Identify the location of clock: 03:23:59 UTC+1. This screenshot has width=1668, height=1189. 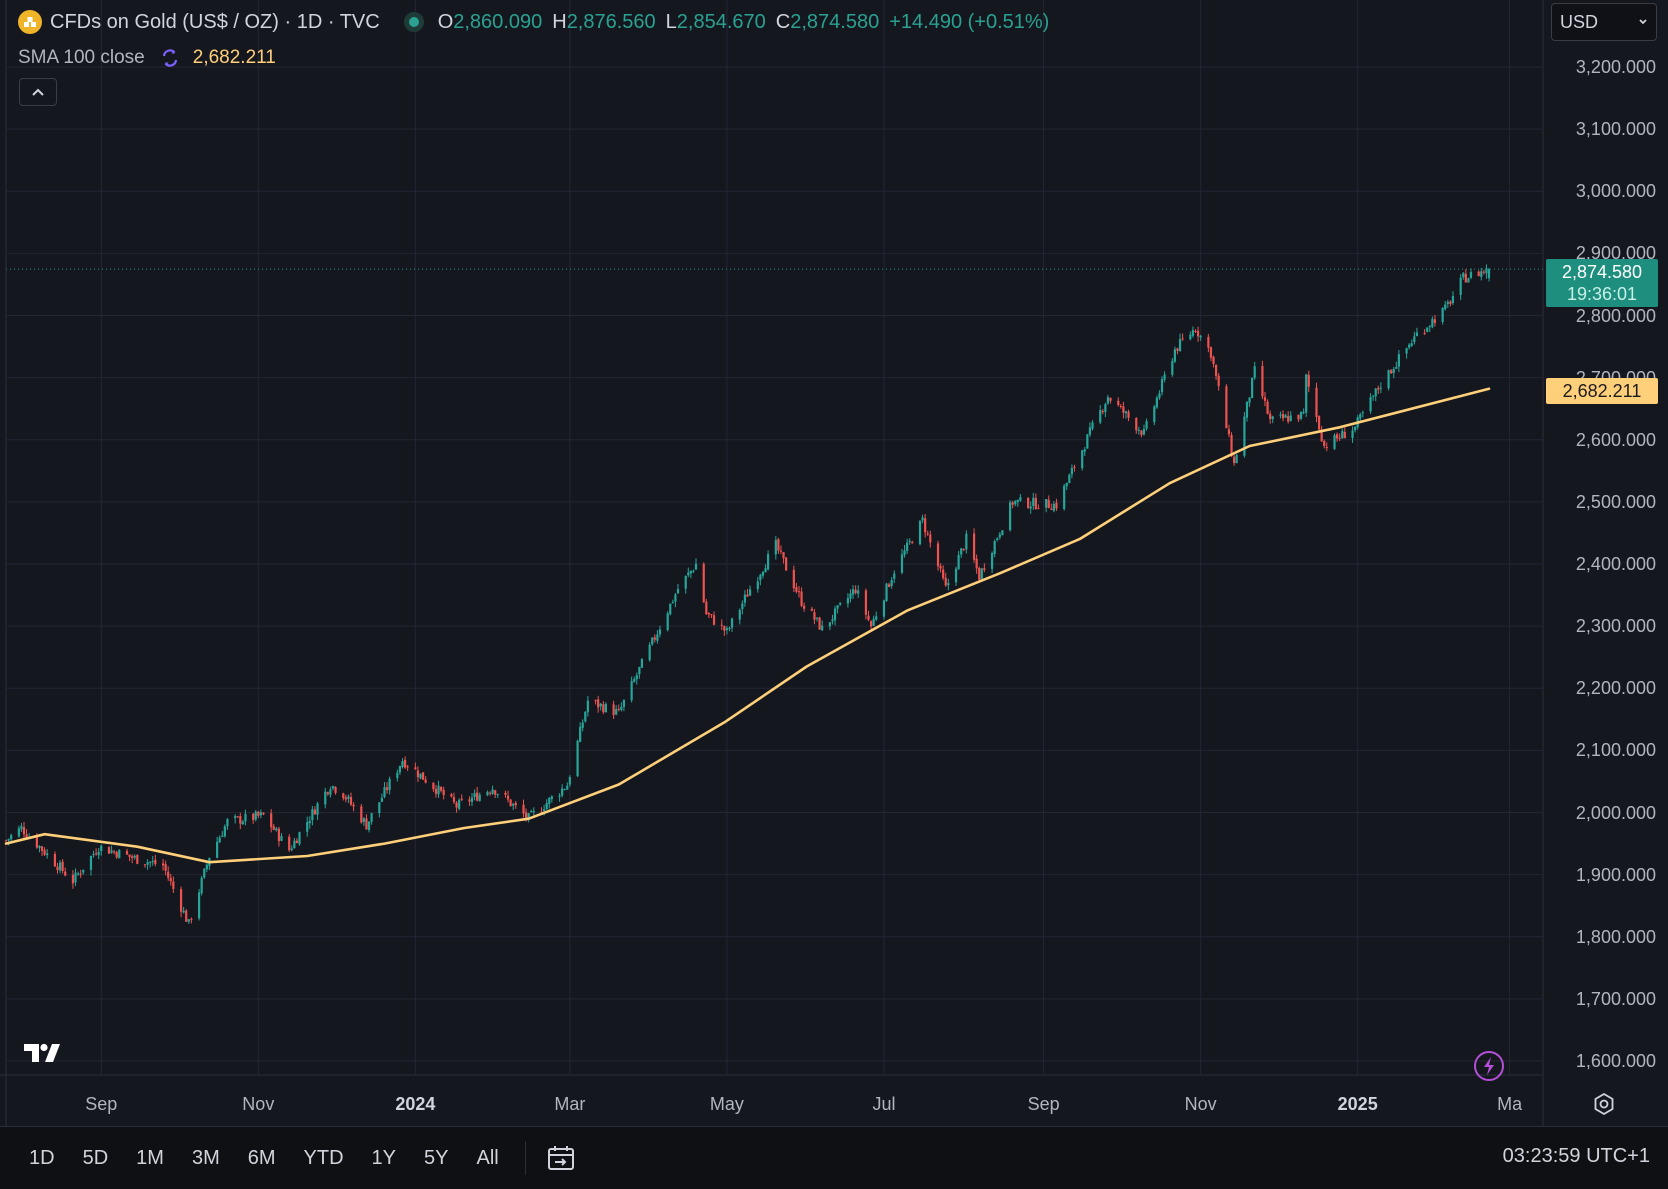
(1576, 1156).